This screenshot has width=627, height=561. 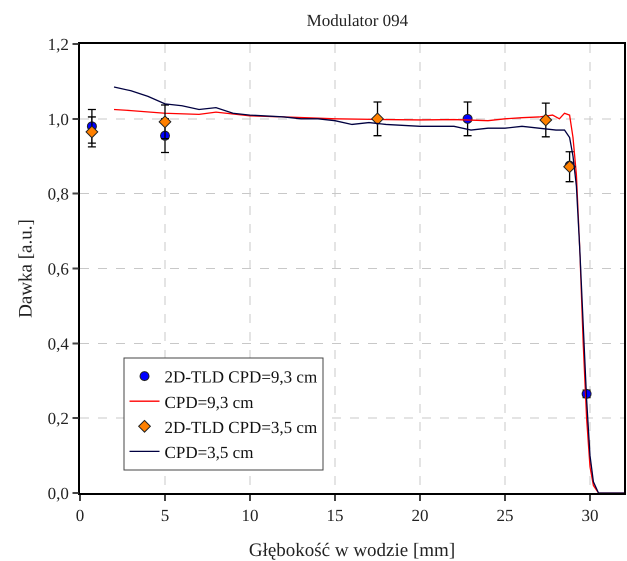 What do you see at coordinates (58, 44) in the screenshot?
I see `y-tick-label: 1,2` at bounding box center [58, 44].